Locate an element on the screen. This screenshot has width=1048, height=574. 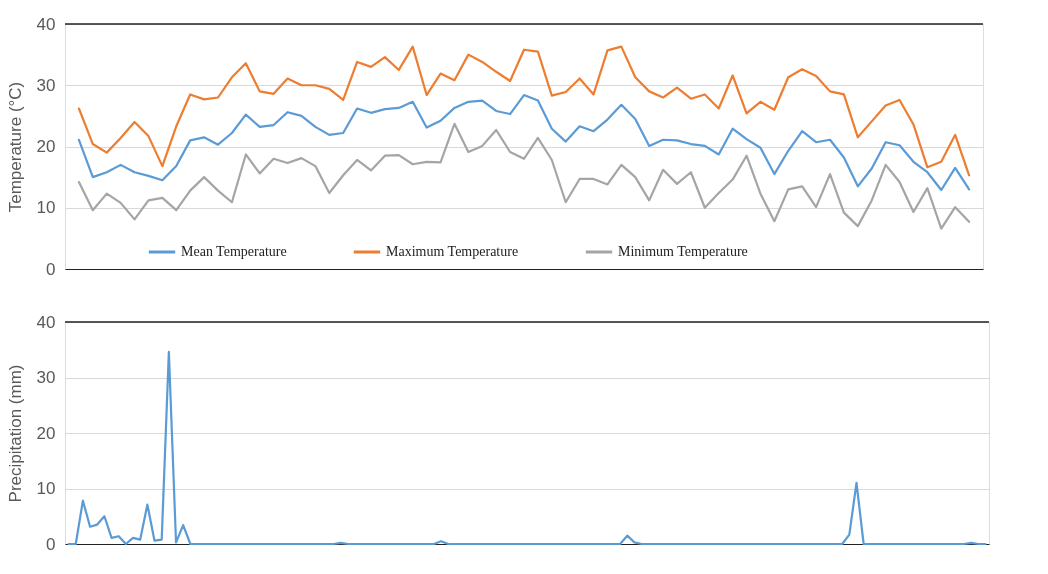
legend-label: Maximum Temperature is located at coordinates (452, 251).